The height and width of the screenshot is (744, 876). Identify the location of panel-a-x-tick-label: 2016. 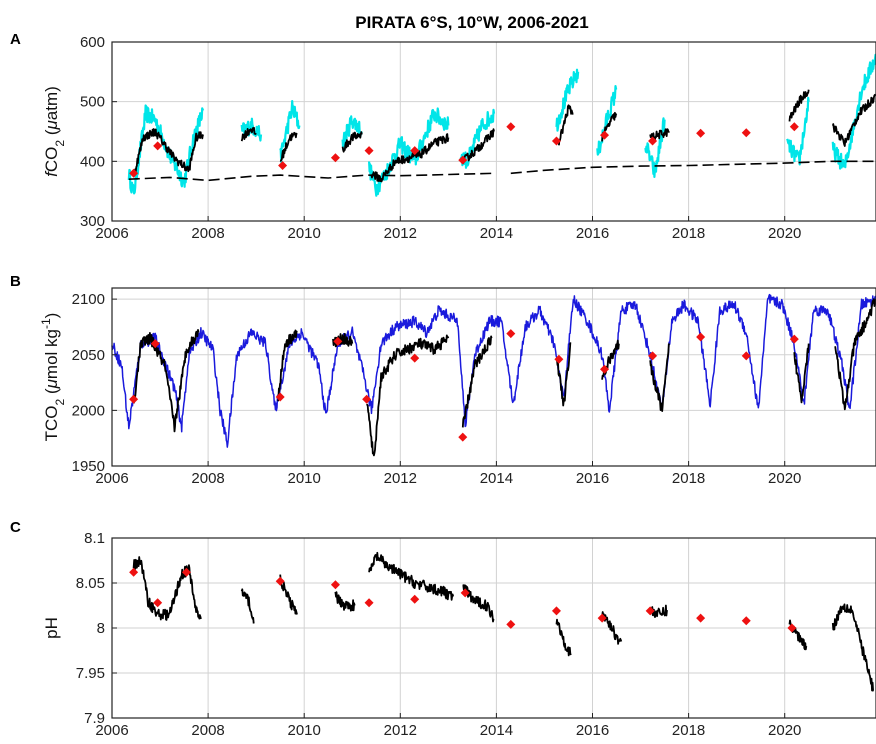
(592, 233).